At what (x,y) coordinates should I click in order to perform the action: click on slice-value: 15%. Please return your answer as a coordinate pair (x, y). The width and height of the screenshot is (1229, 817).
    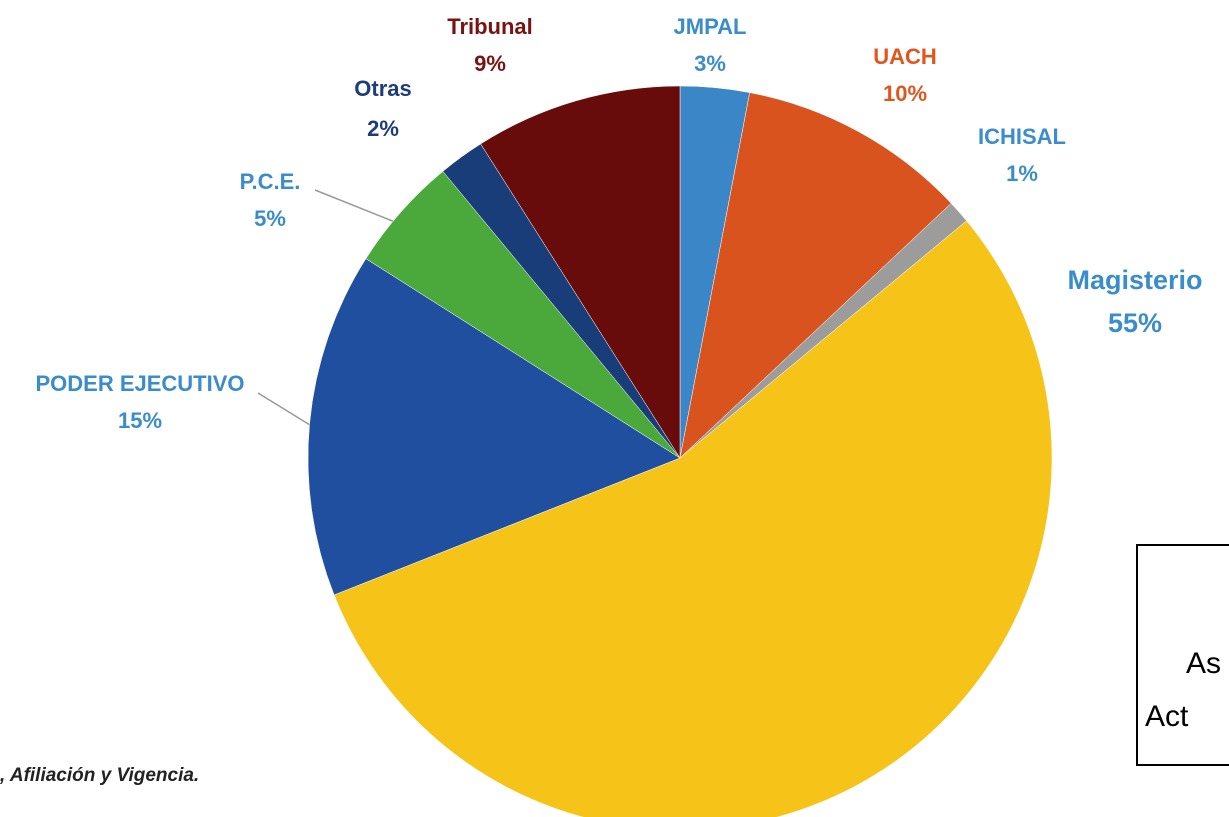
    Looking at the image, I should click on (140, 420).